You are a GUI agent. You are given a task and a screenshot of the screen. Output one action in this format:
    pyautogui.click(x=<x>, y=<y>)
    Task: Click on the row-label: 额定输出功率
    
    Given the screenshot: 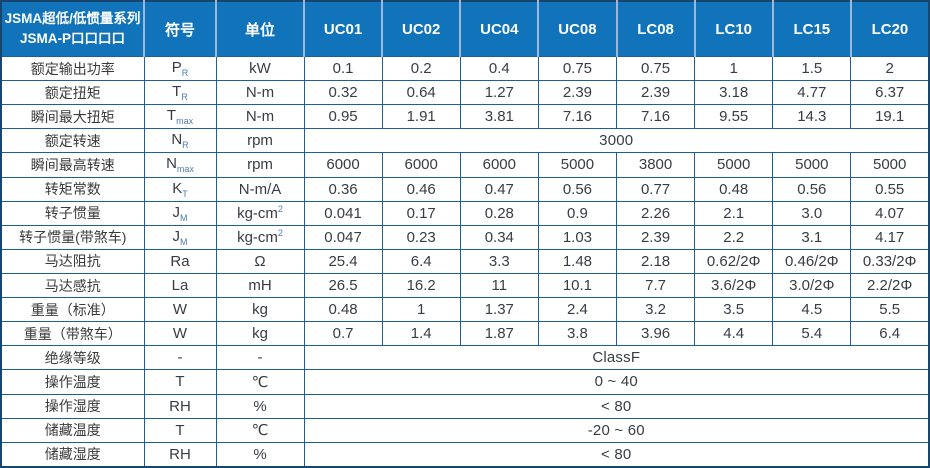 What is the action you would take?
    pyautogui.click(x=72, y=68)
    